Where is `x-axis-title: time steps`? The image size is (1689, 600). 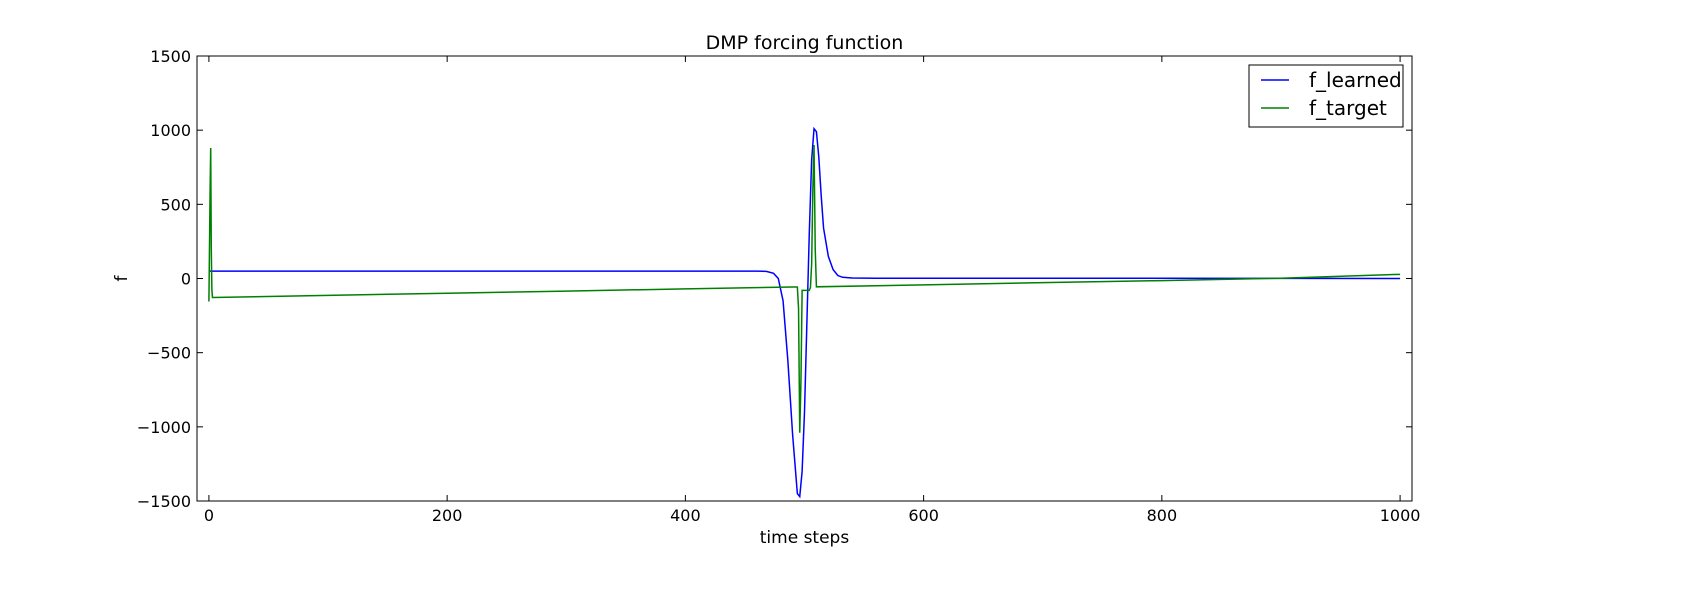
x-axis-title: time steps is located at coordinates (805, 538).